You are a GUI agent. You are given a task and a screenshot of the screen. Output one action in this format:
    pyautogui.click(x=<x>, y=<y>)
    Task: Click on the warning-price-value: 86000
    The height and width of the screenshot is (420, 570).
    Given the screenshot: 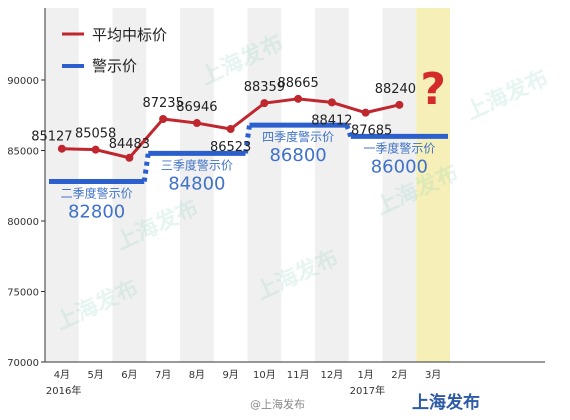 What is the action you would take?
    pyautogui.click(x=399, y=166)
    